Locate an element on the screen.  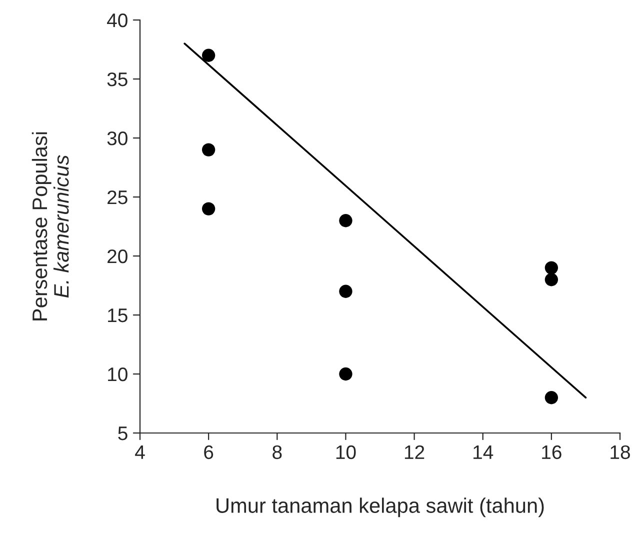
x-axis-title: Umur tanaman kelapa sawit (tahun) is located at coordinates (380, 508).